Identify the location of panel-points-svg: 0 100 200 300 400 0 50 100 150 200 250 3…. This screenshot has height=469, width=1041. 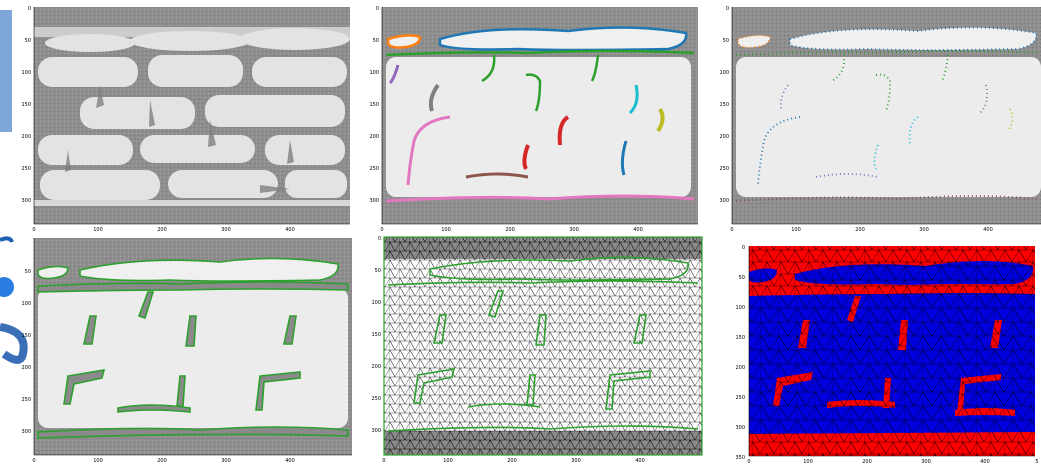
(880, 119).